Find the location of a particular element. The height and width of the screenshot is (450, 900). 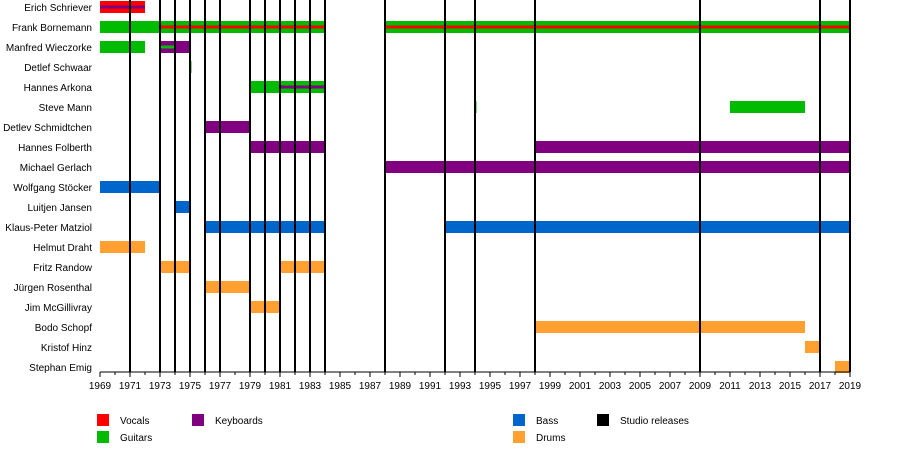

member-name: Detlef Schwaar is located at coordinates (58, 68).